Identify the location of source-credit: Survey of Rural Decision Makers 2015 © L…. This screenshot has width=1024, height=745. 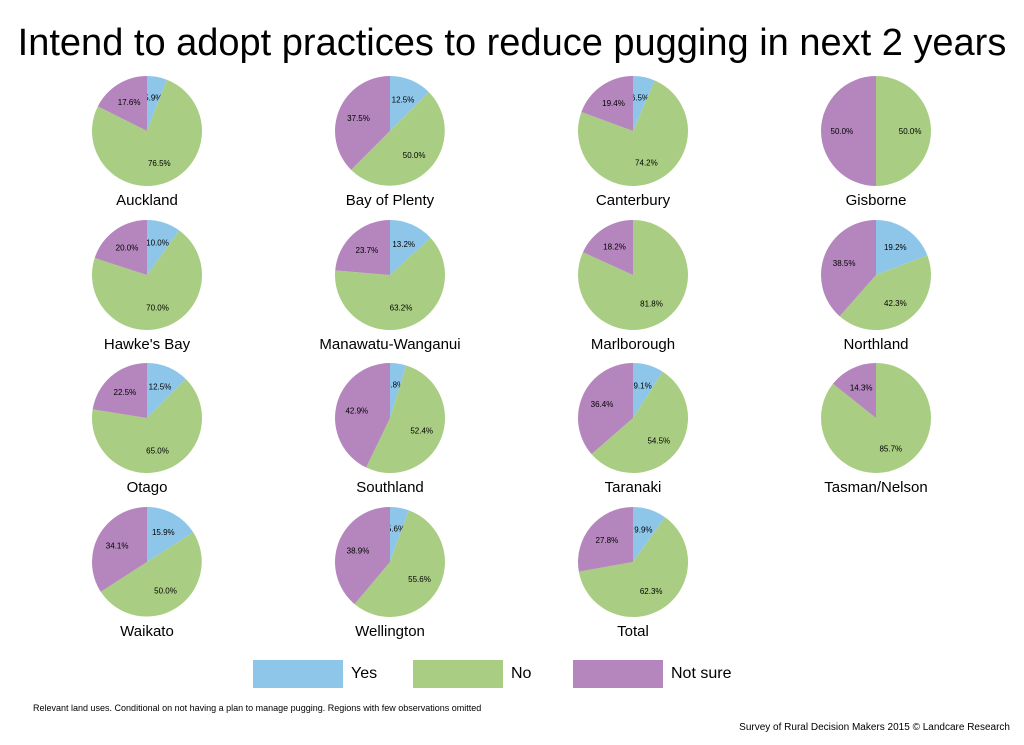
(874, 727).